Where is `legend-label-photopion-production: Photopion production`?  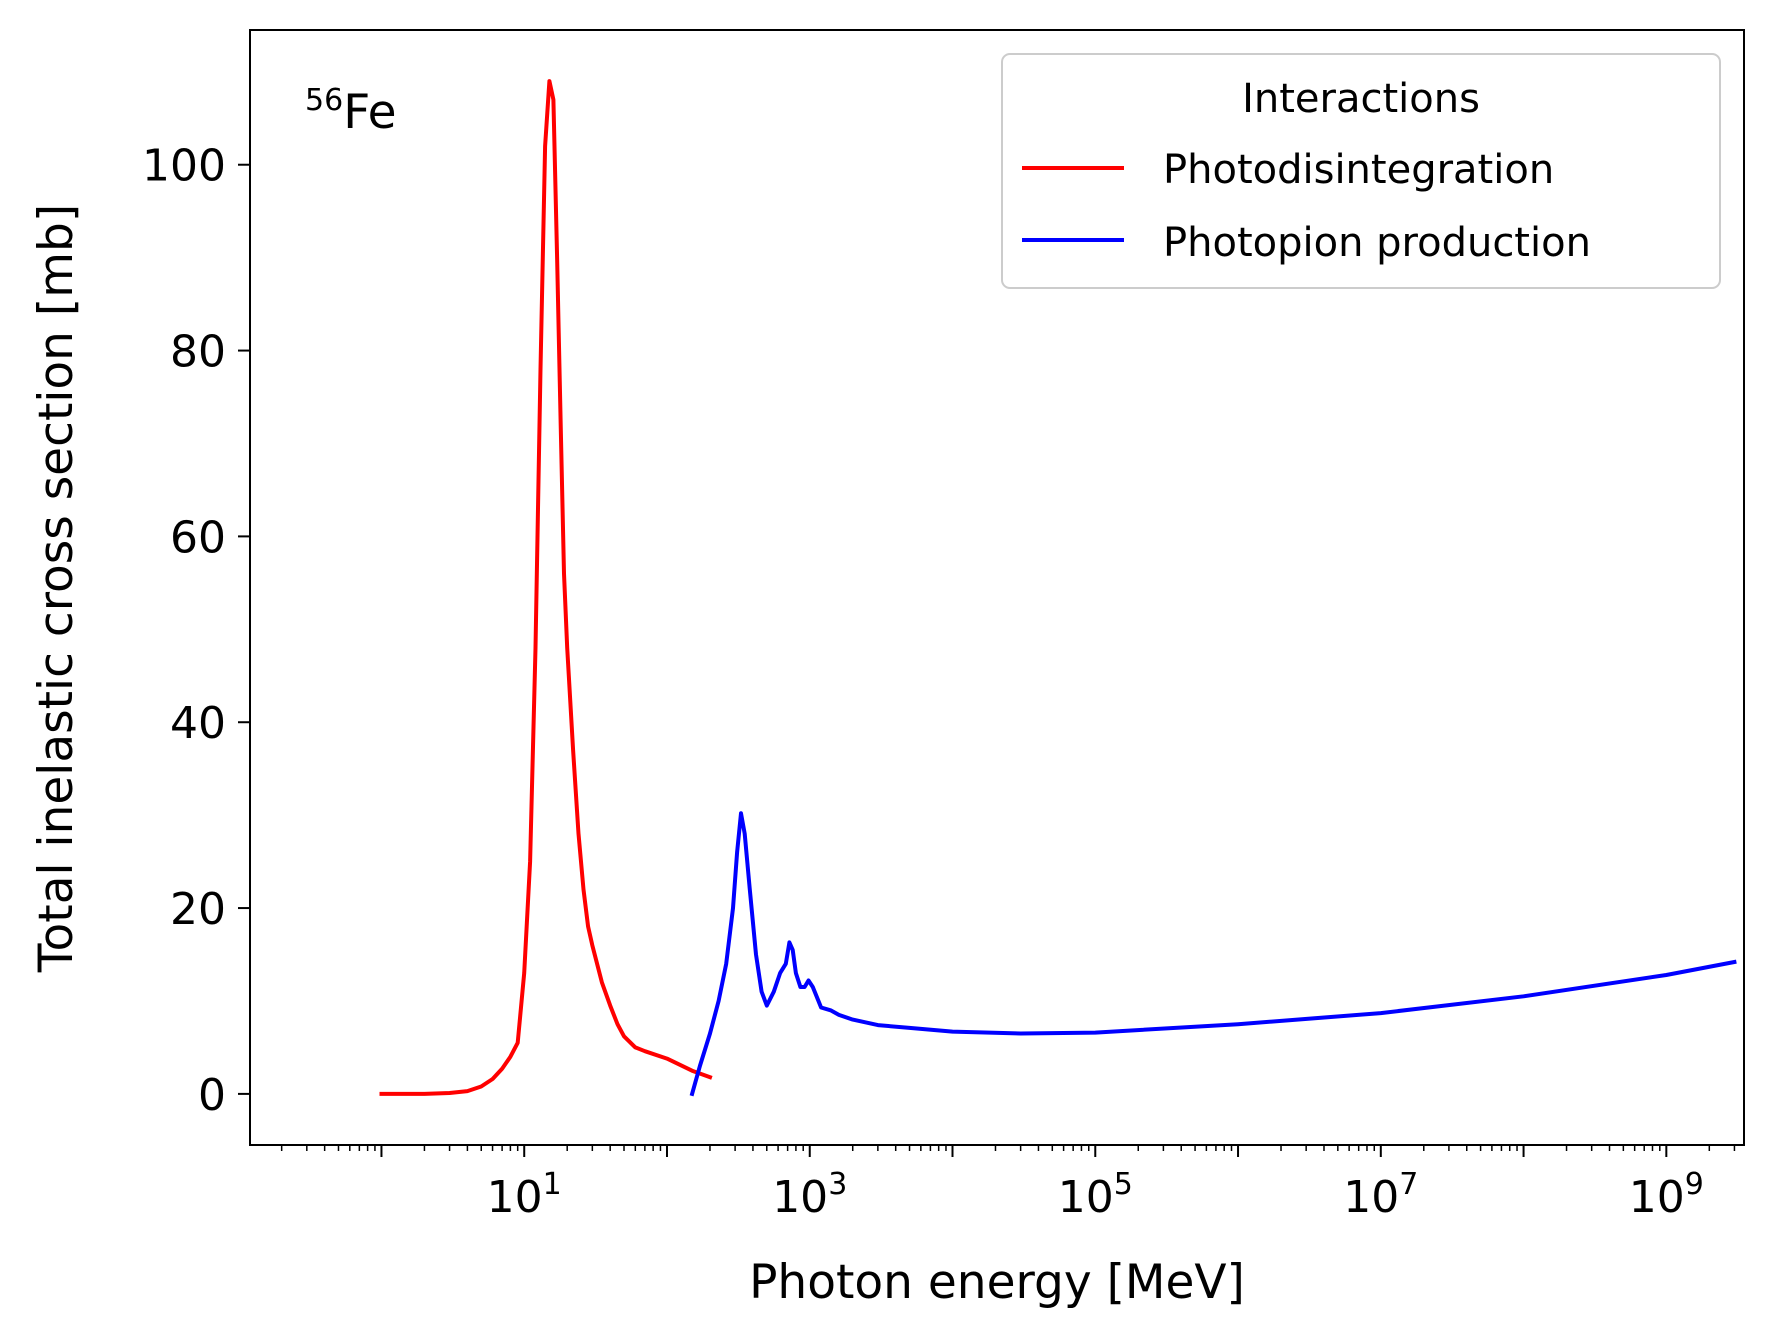
legend-label-photopion-production: Photopion production is located at coordinates (1377, 243).